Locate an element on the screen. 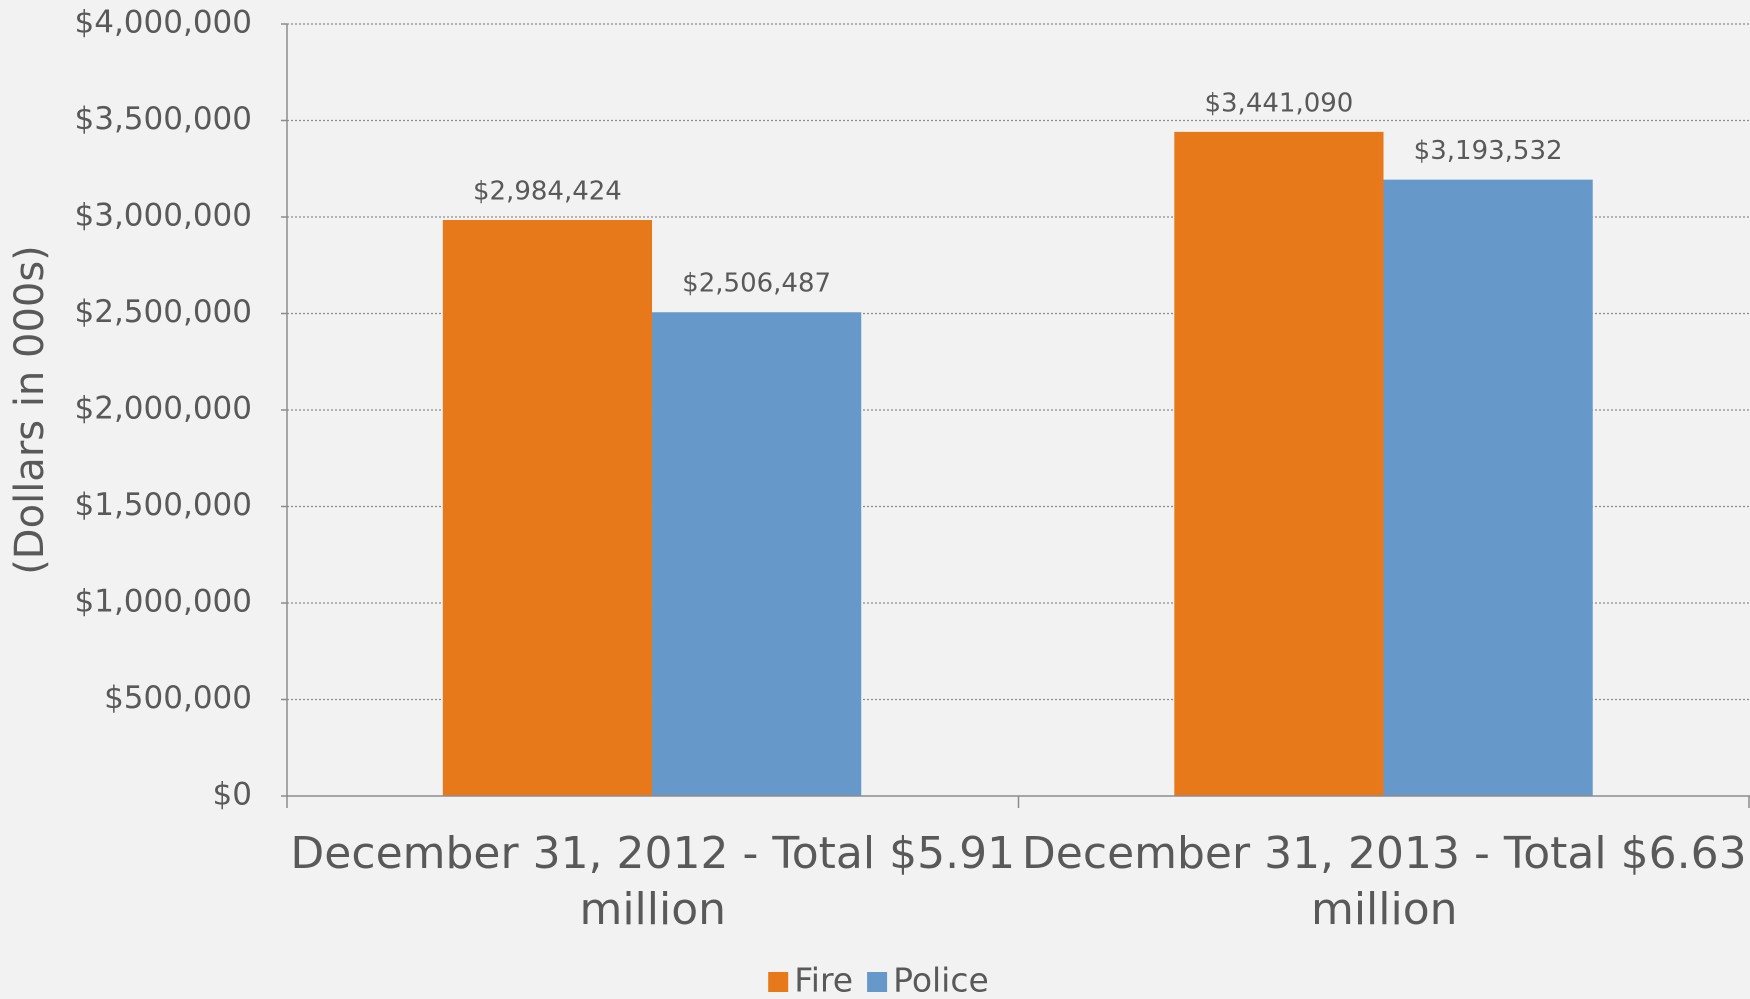  legend: Fire Police is located at coordinates (878, 980).